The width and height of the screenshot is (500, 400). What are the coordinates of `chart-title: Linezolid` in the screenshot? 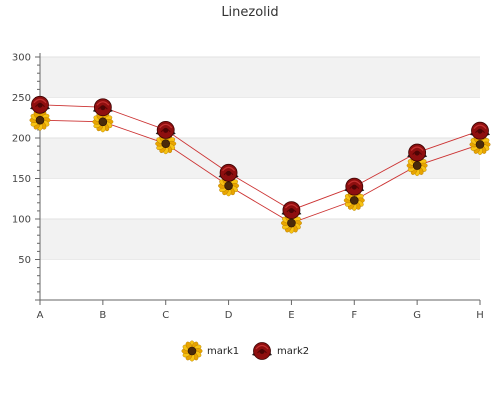 It's located at (249, 12).